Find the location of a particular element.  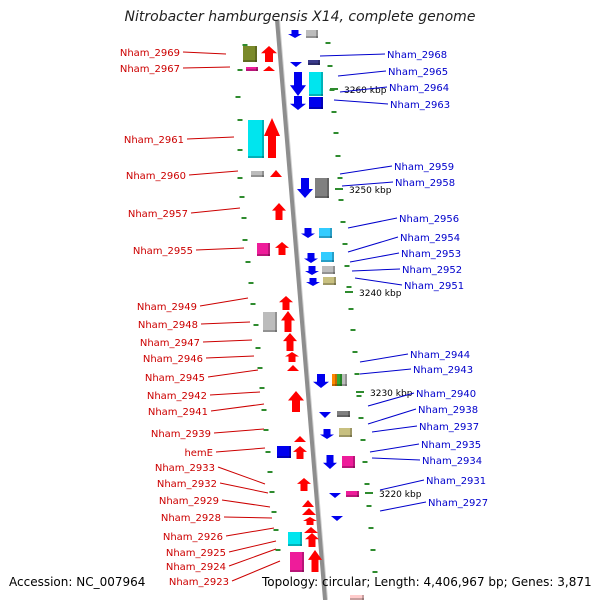

gene-label-nham-2924: Nham_2924 is located at coordinates (196, 567).